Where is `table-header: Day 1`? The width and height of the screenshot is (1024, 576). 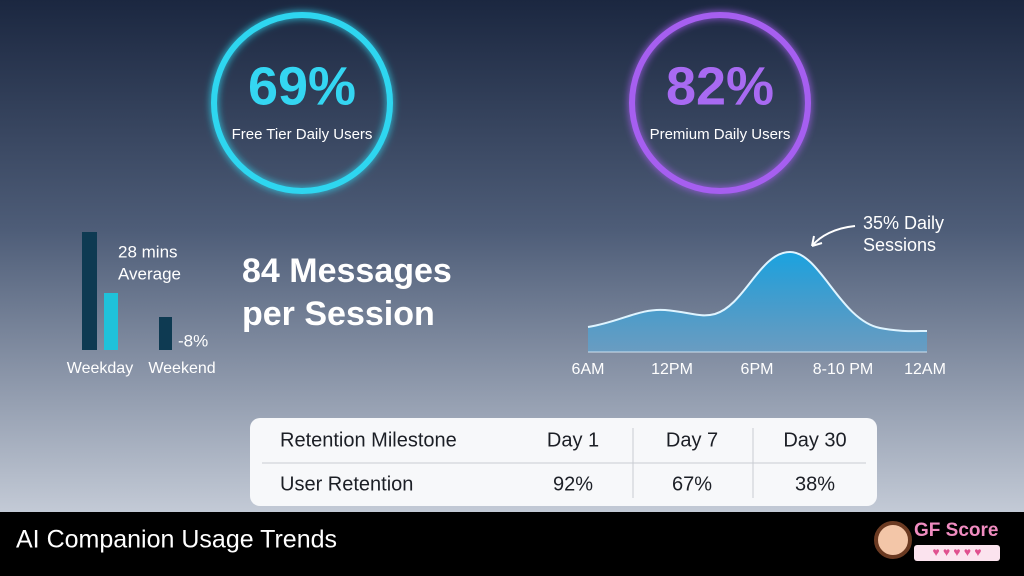 table-header: Day 1 is located at coordinates (573, 440).